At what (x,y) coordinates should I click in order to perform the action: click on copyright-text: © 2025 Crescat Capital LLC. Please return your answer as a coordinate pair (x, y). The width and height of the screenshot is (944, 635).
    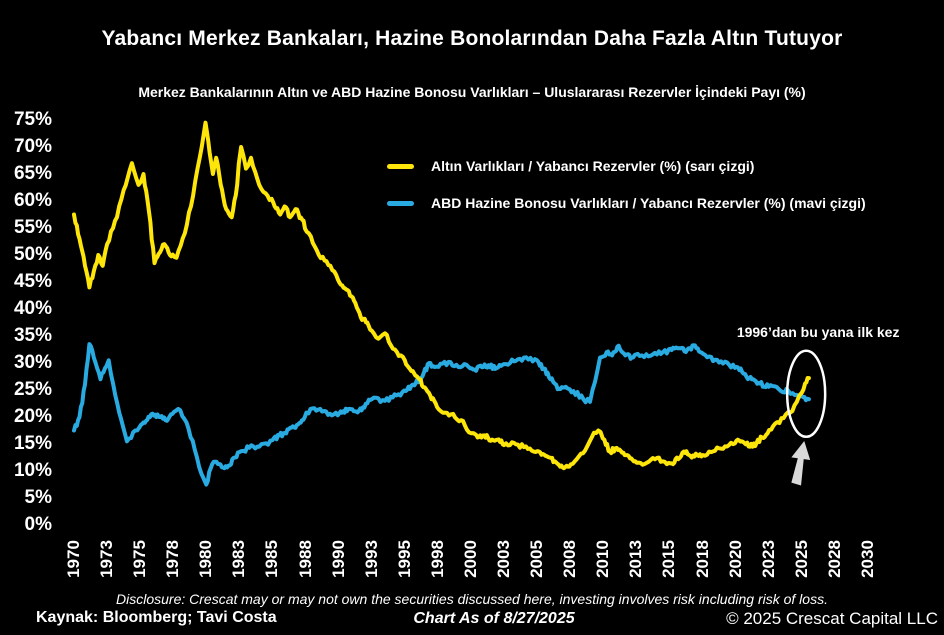
    Looking at the image, I should click on (832, 618).